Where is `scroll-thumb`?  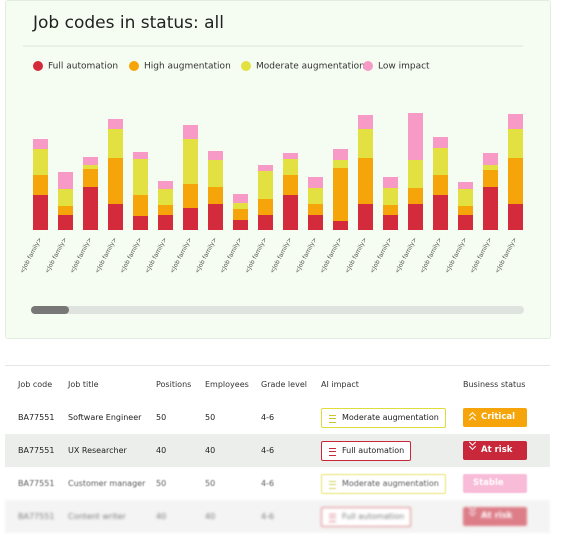 scroll-thumb is located at coordinates (50, 310).